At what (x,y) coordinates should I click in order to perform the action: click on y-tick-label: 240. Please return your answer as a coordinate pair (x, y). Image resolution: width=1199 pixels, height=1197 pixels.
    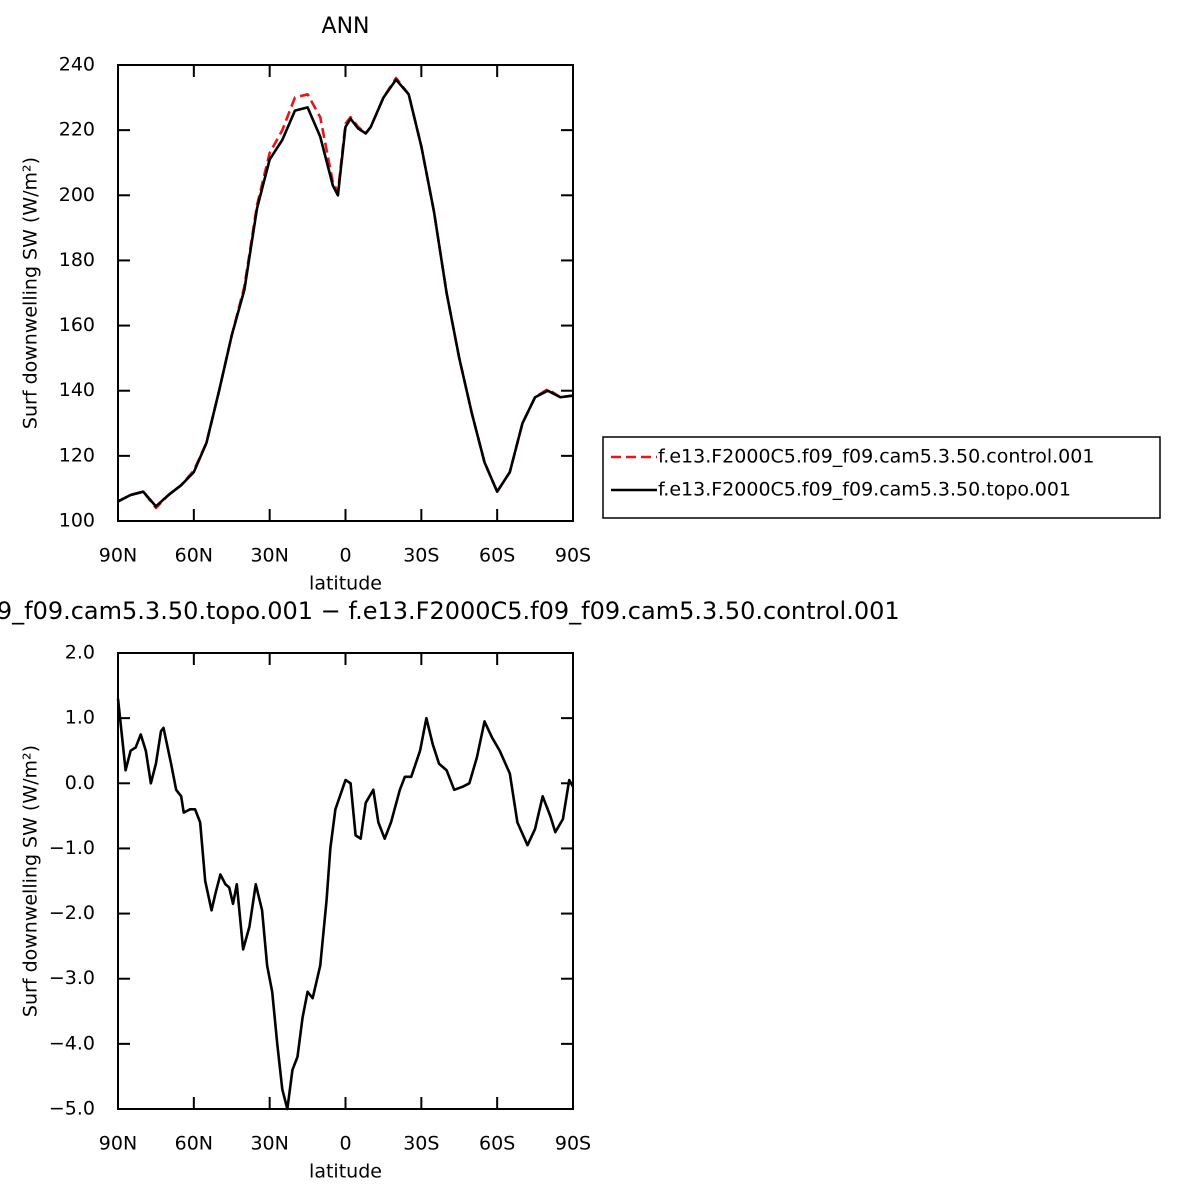
    Looking at the image, I should click on (77, 65).